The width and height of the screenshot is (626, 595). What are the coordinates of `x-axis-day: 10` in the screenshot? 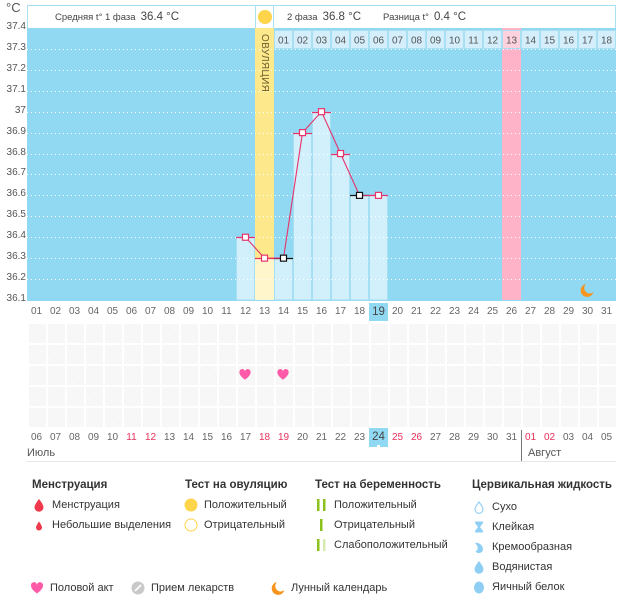 It's located at (207, 311).